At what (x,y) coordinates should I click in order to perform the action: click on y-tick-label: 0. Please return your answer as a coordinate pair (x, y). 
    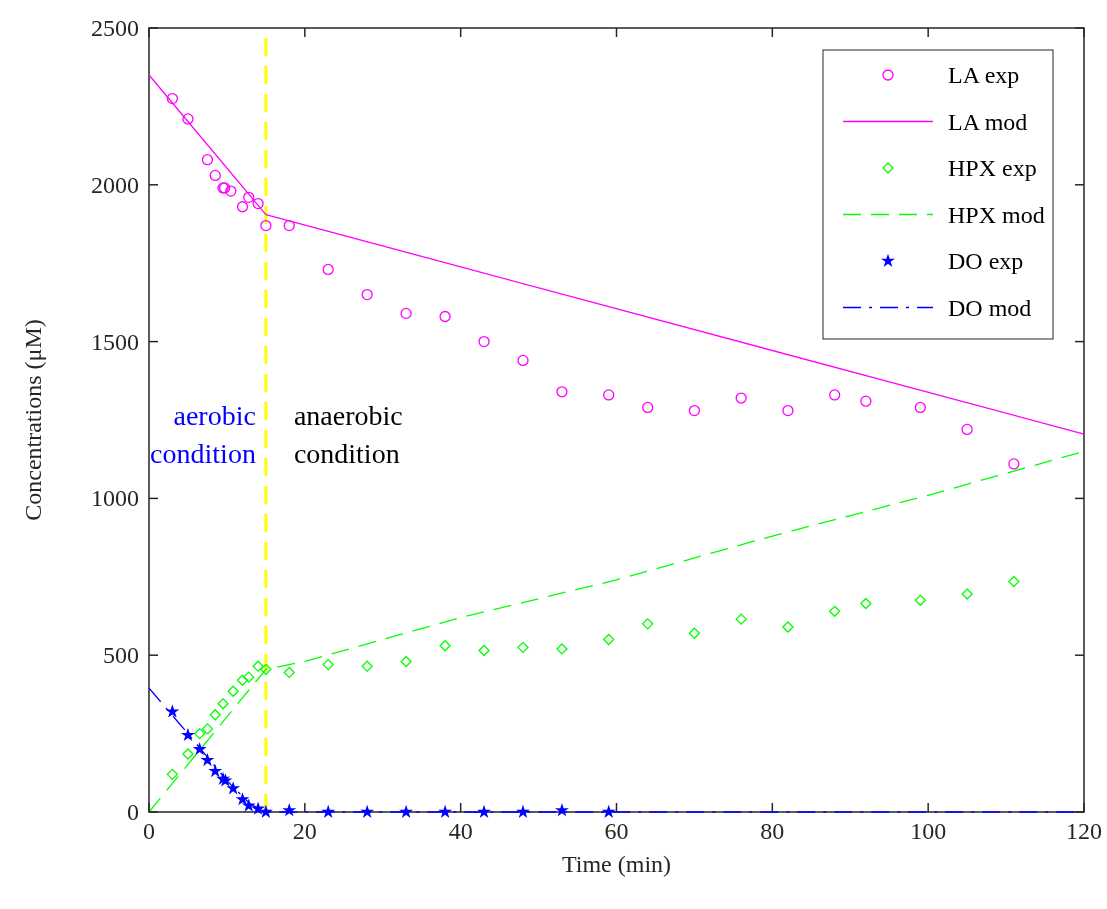
    Looking at the image, I should click on (133, 812).